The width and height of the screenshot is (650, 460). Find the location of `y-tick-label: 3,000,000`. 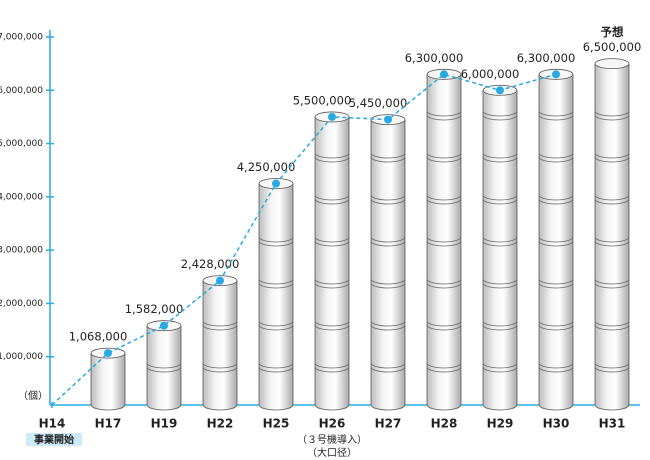

y-tick-label: 3,000,000 is located at coordinates (21, 251).